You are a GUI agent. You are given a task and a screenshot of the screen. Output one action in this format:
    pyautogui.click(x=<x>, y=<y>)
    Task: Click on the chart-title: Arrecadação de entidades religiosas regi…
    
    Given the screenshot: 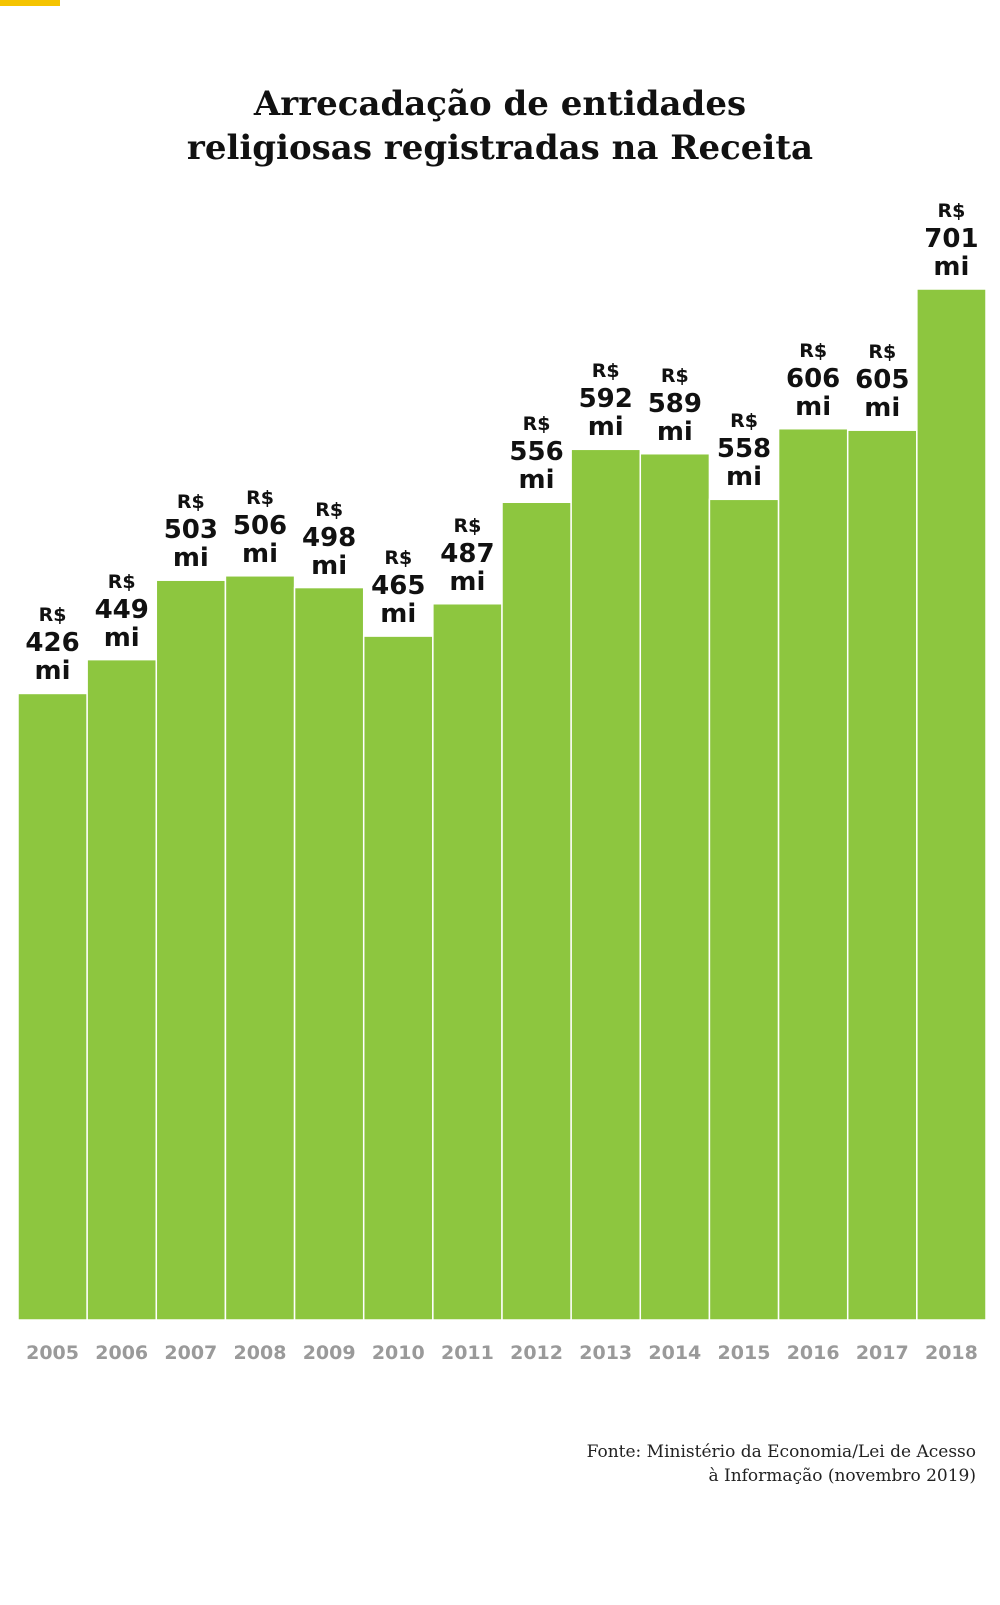 What is the action you would take?
    pyautogui.click(x=500, y=126)
    